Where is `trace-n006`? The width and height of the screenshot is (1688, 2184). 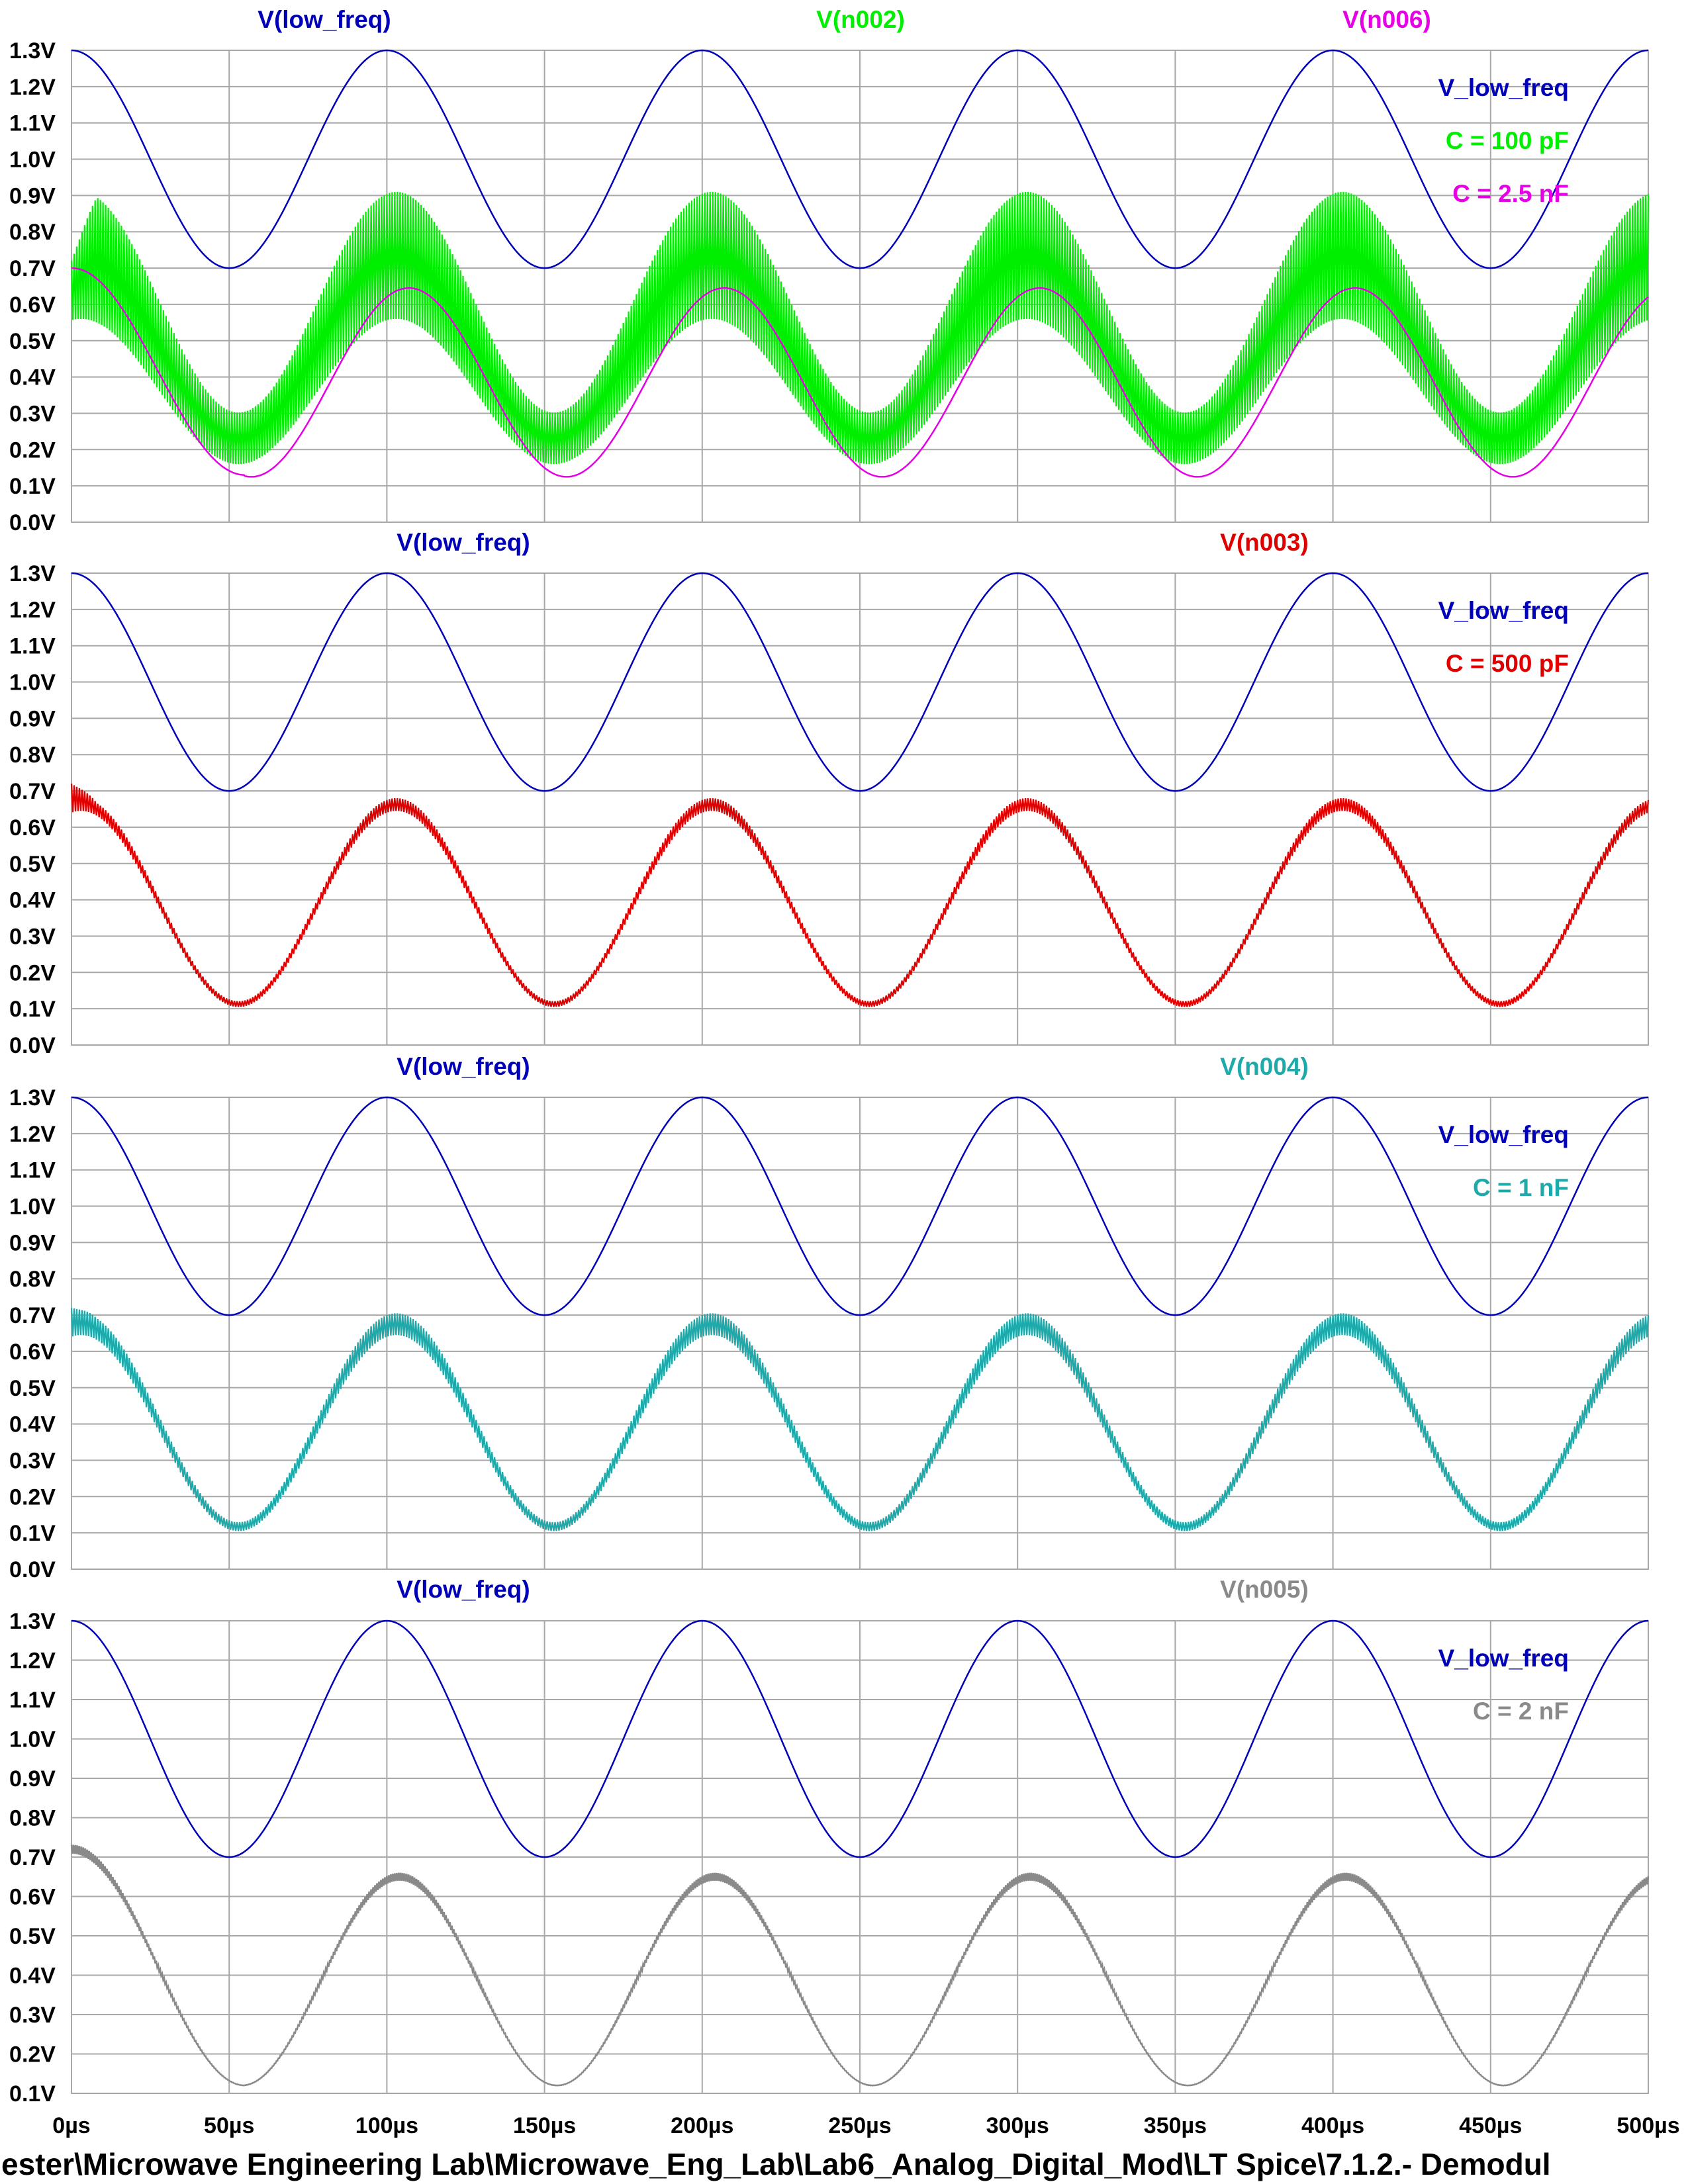 trace-n006 is located at coordinates (860, 372).